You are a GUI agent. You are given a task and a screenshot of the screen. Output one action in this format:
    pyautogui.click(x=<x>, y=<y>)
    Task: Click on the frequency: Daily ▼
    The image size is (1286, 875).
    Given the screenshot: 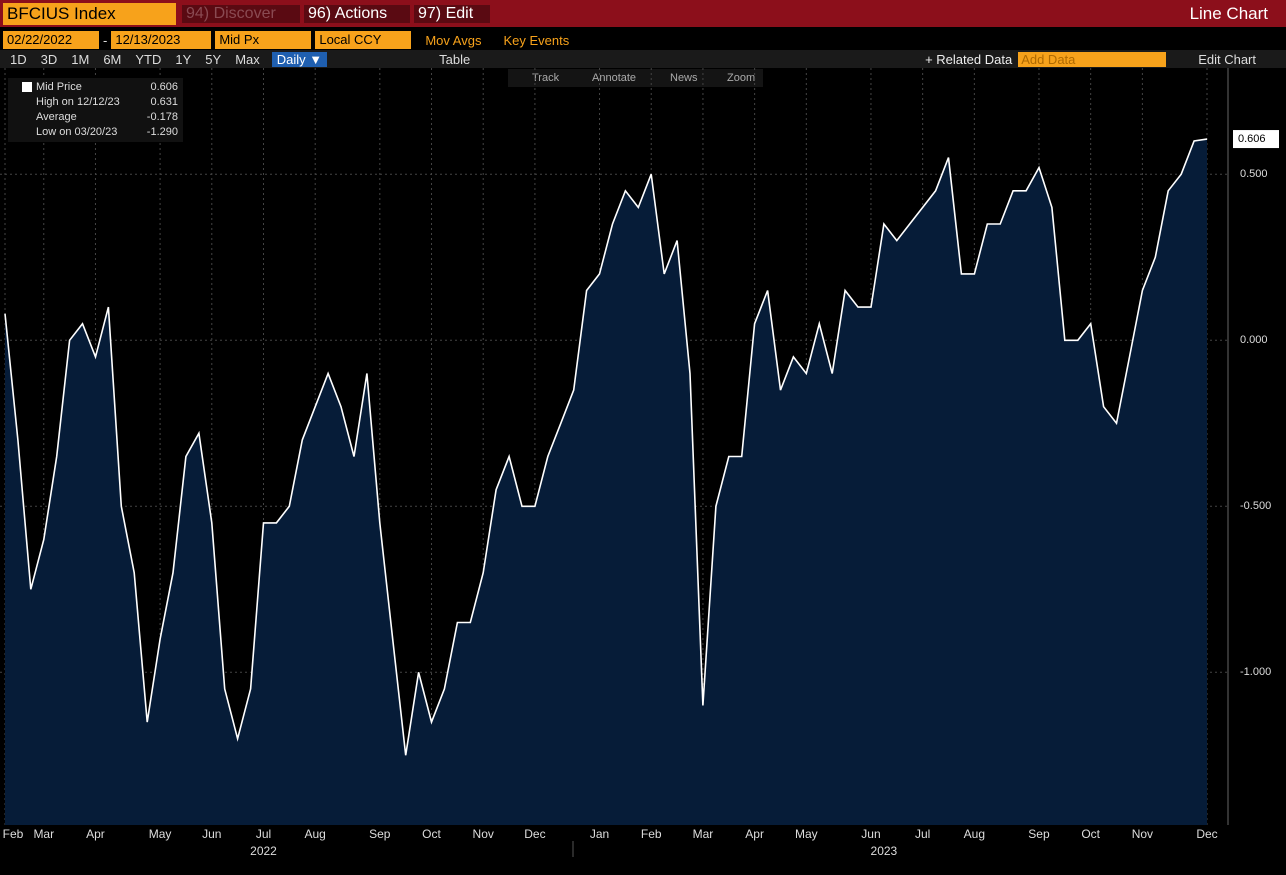 What is the action you would take?
    pyautogui.click(x=299, y=59)
    